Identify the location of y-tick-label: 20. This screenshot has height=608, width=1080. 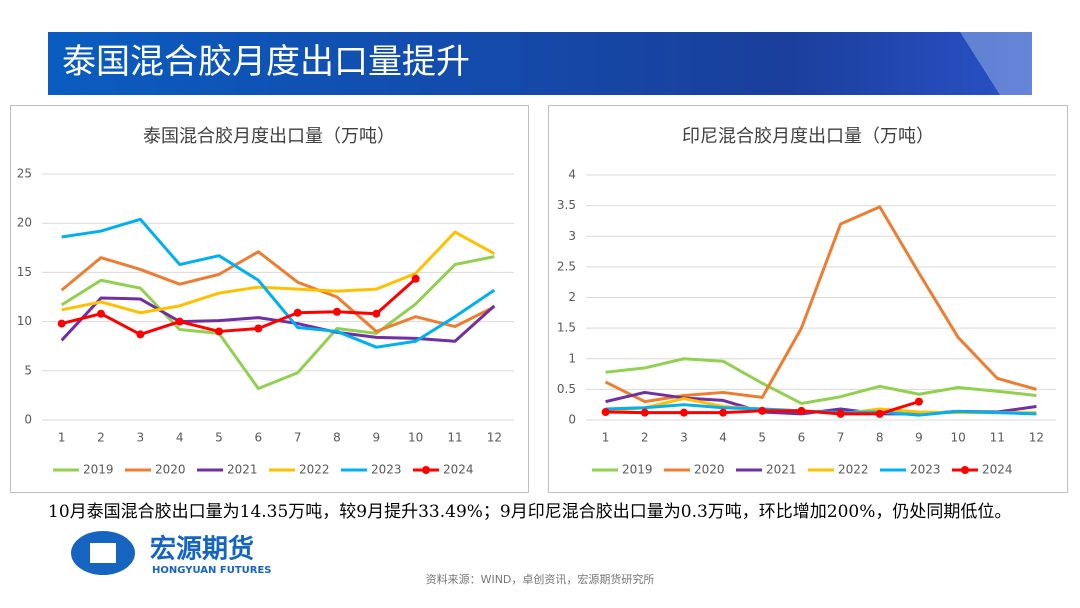
(24, 223).